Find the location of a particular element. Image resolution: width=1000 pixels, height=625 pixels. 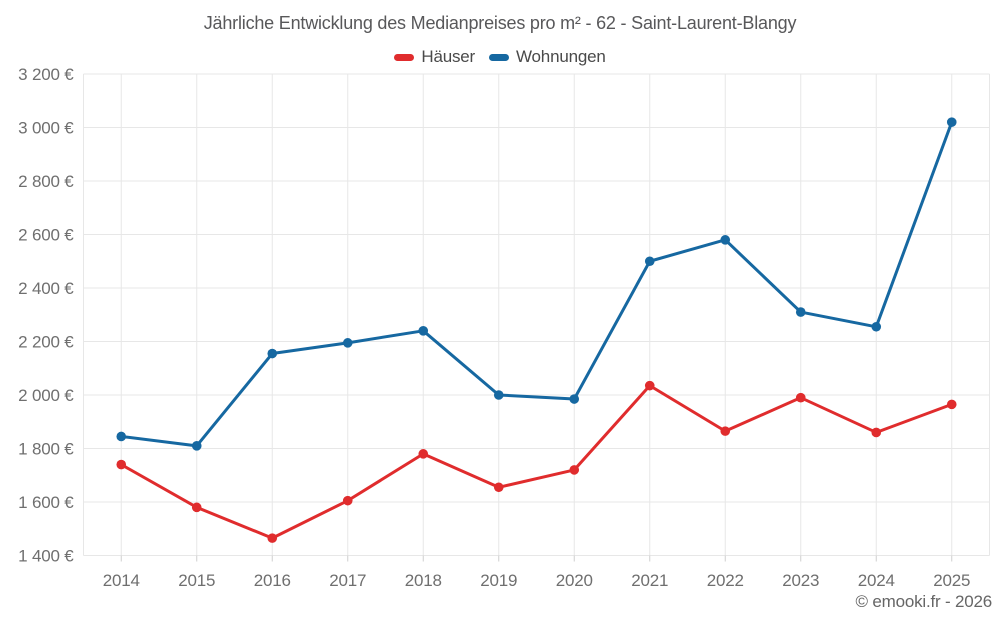

y-axis-label: 1 800 € is located at coordinates (46, 449).